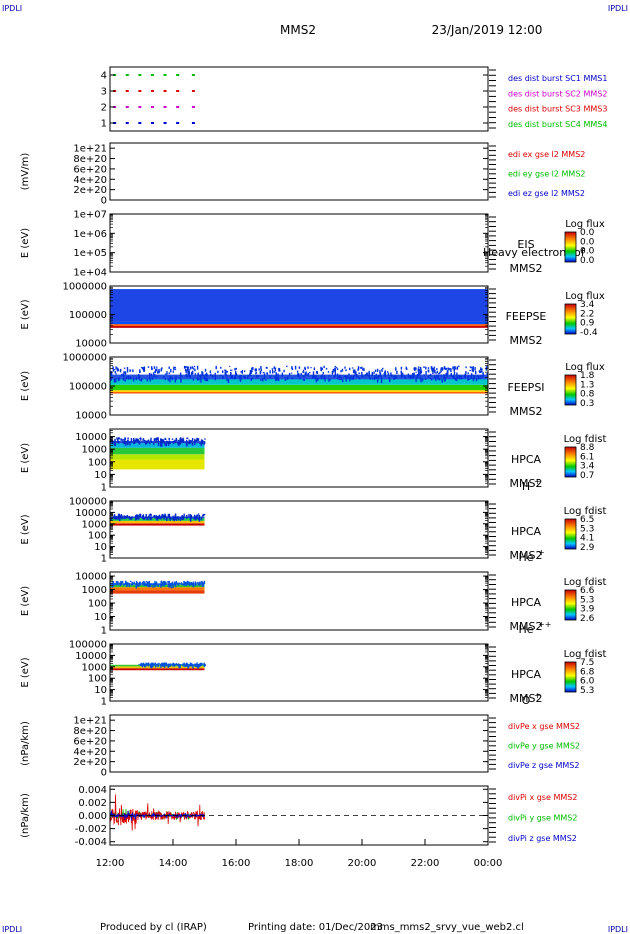 The height and width of the screenshot is (934, 630). I want to click on y-tick-label: 1, so click(104, 702).